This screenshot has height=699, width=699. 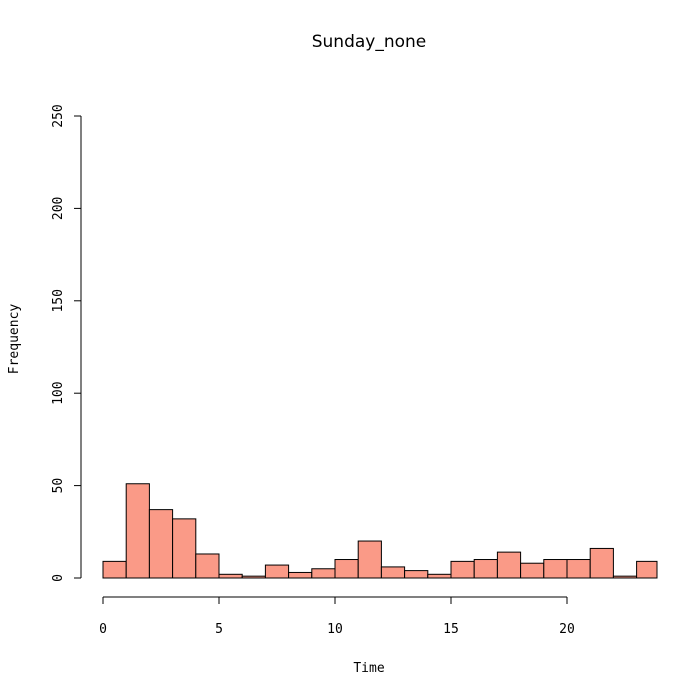 I want to click on chart-title: Sunday_none, so click(x=369, y=42).